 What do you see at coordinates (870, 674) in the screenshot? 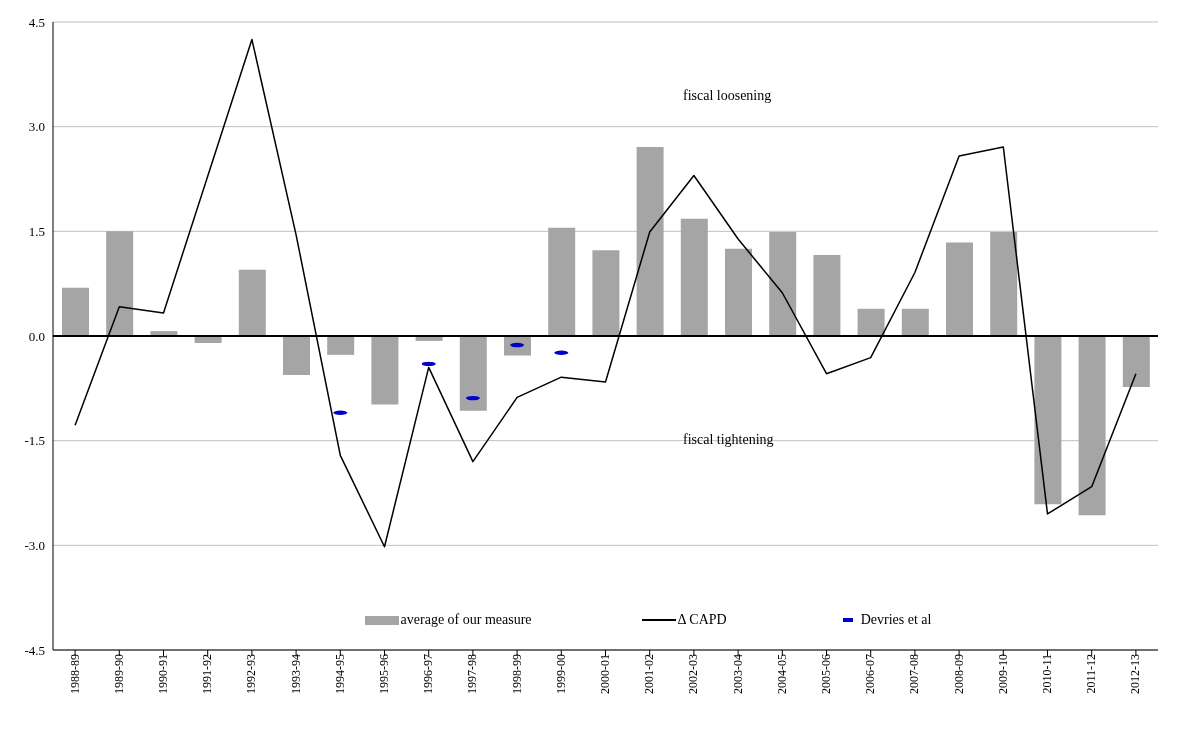
I see `x-tick-label: 2006-07` at bounding box center [870, 674].